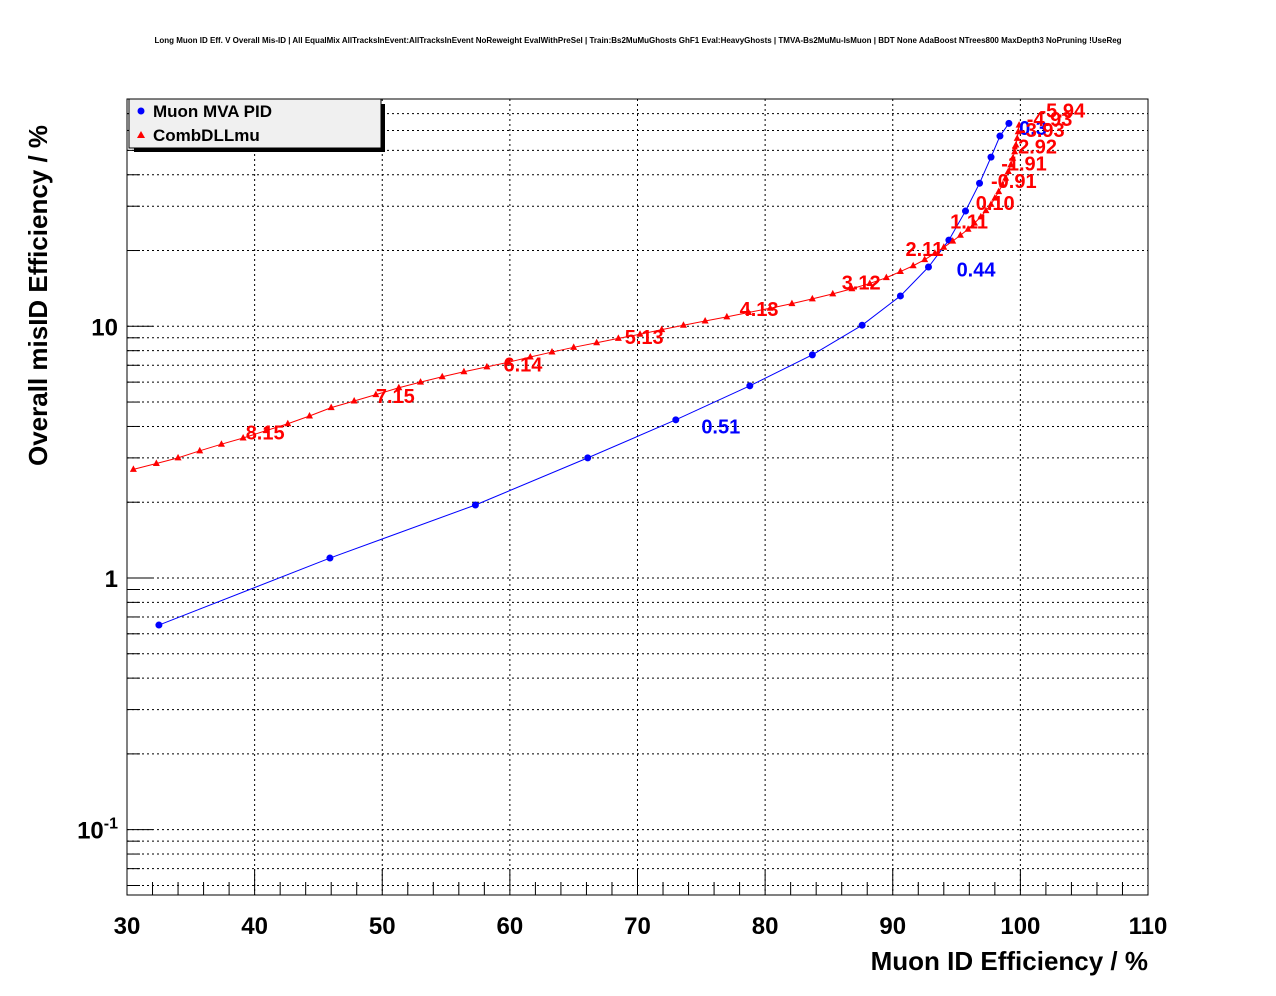  Describe the element at coordinates (38, 295) in the screenshot. I see `y-axis-title: Overall misID Efficiency / %` at that location.